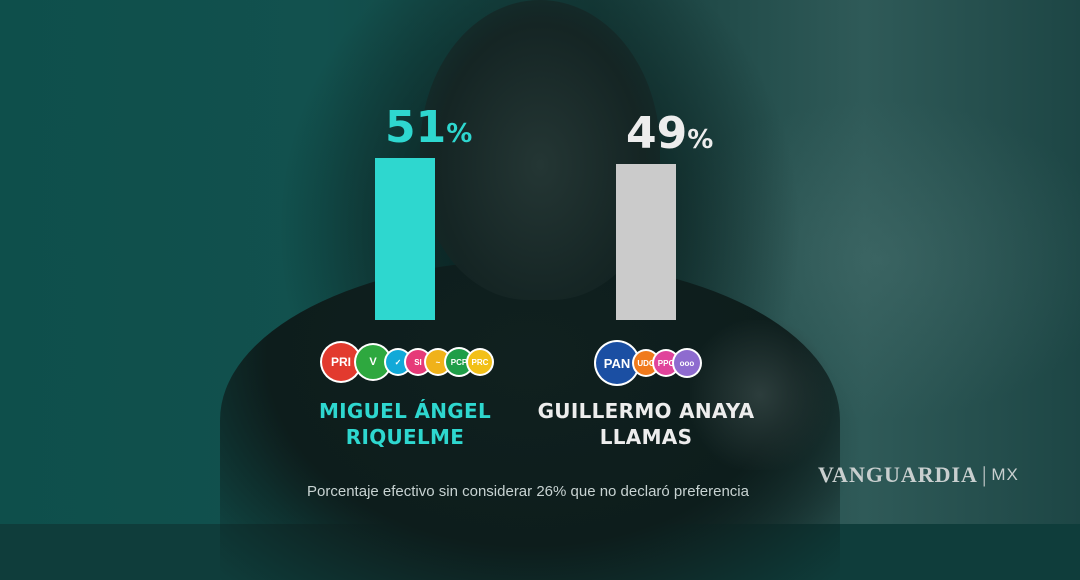 Image resolution: width=1080 pixels, height=580 pixels. Describe the element at coordinates (1005, 474) in the screenshot. I see `watermark-country: MX` at that location.